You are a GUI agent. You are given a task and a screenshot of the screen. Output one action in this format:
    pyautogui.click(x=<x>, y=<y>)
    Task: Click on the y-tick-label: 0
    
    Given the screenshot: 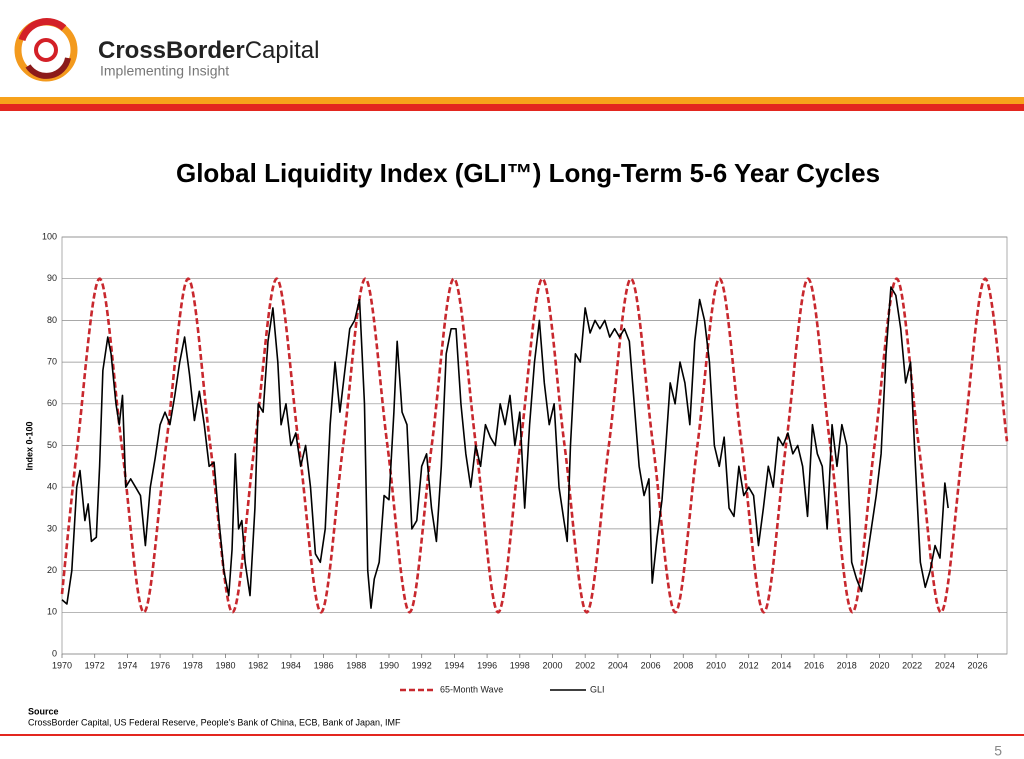 What is the action you would take?
    pyautogui.click(x=54, y=653)
    